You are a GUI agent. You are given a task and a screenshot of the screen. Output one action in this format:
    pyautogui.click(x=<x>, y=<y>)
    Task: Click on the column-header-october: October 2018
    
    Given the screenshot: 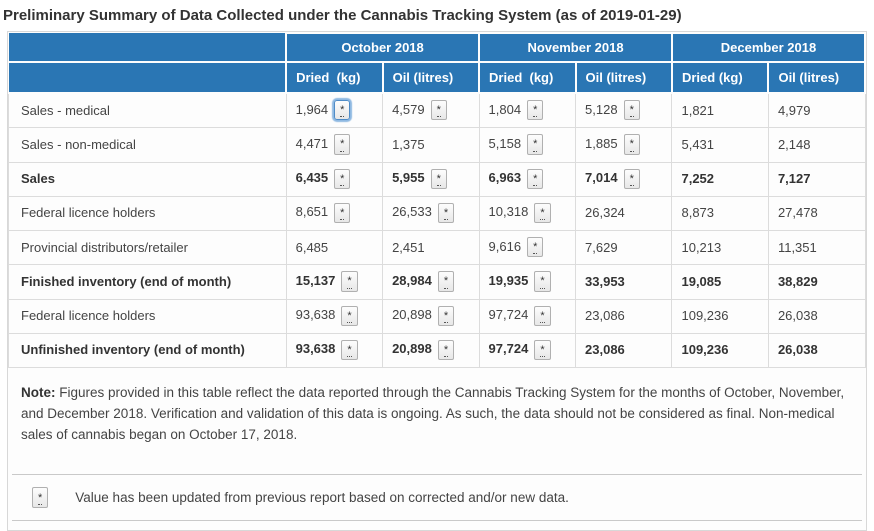 What is the action you would take?
    pyautogui.click(x=383, y=47)
    